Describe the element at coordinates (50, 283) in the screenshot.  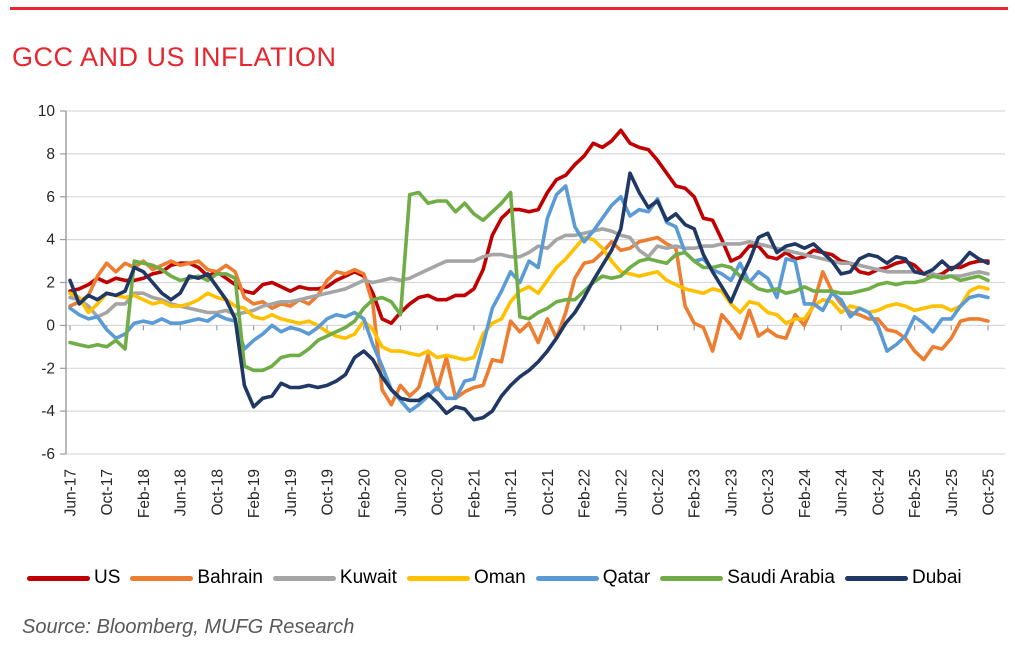
I see `y-tick-label: 2` at that location.